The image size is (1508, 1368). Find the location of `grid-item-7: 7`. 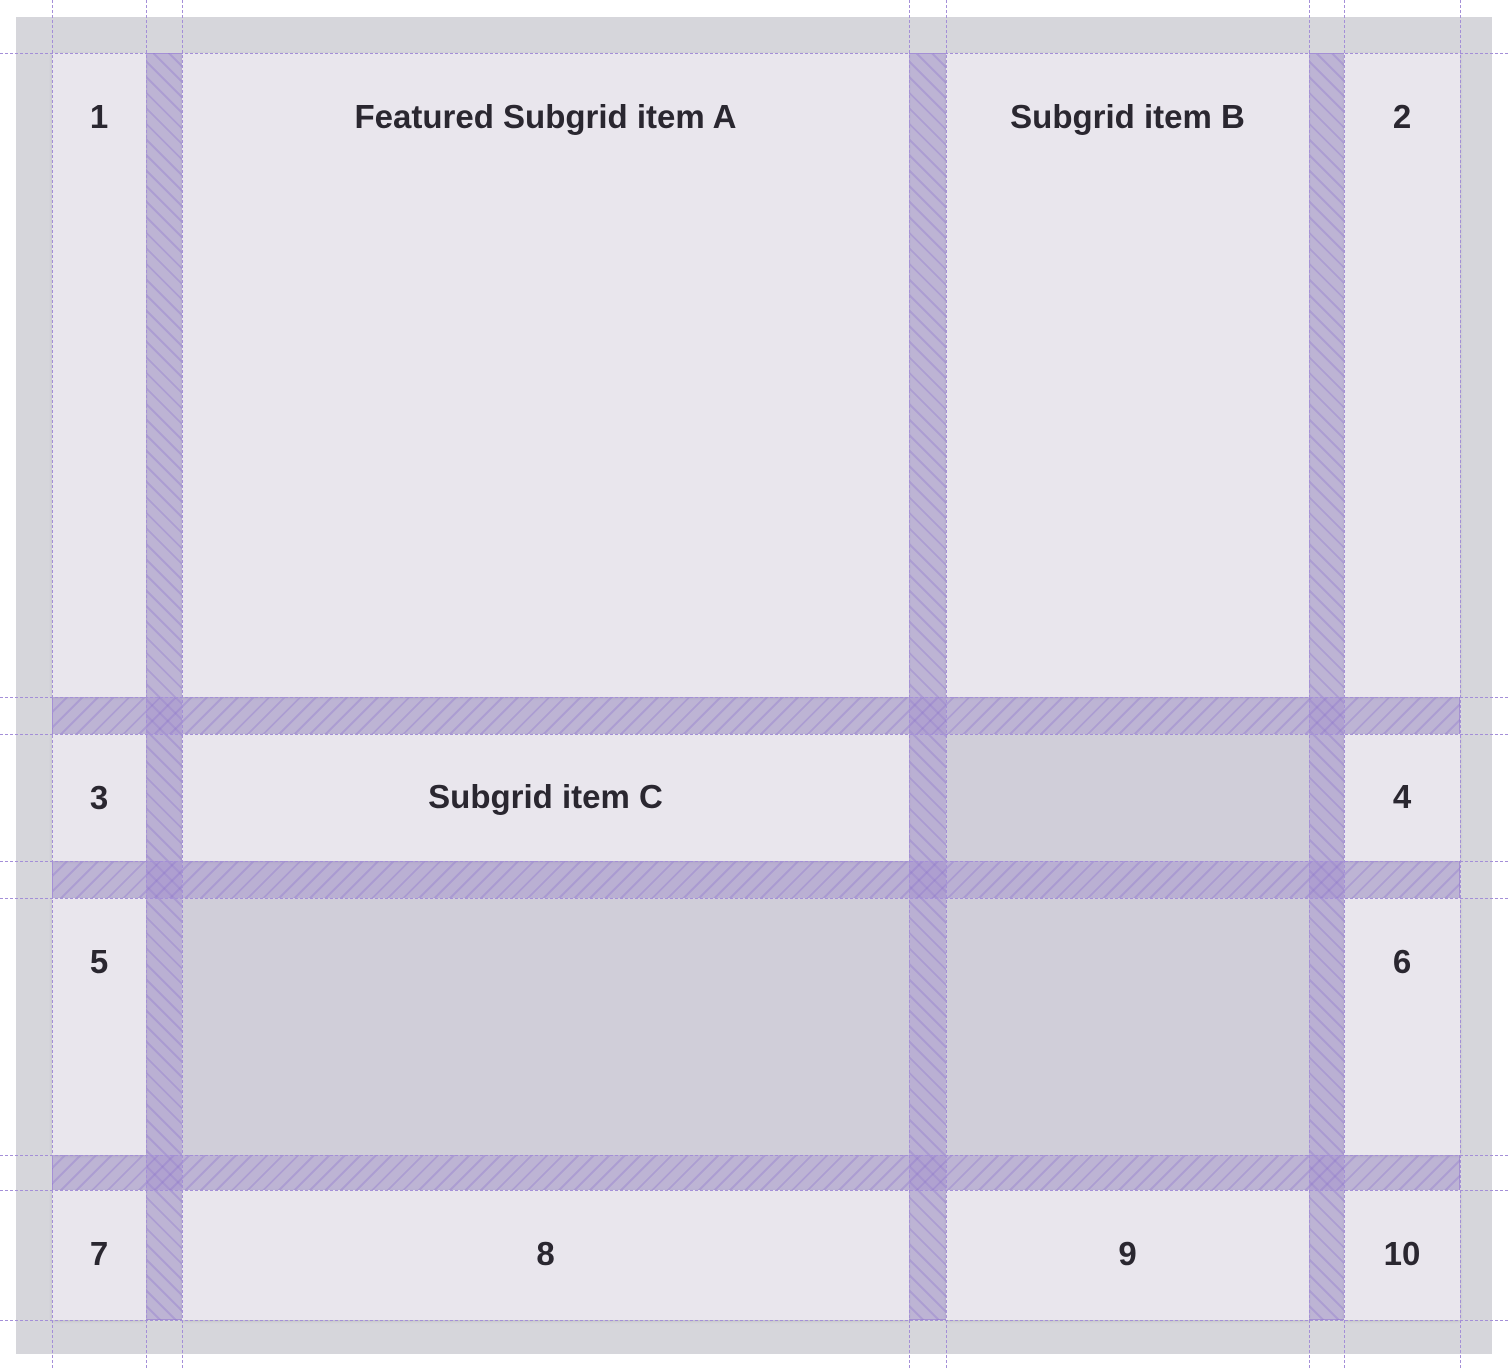

grid-item-7: 7 is located at coordinates (99, 1255).